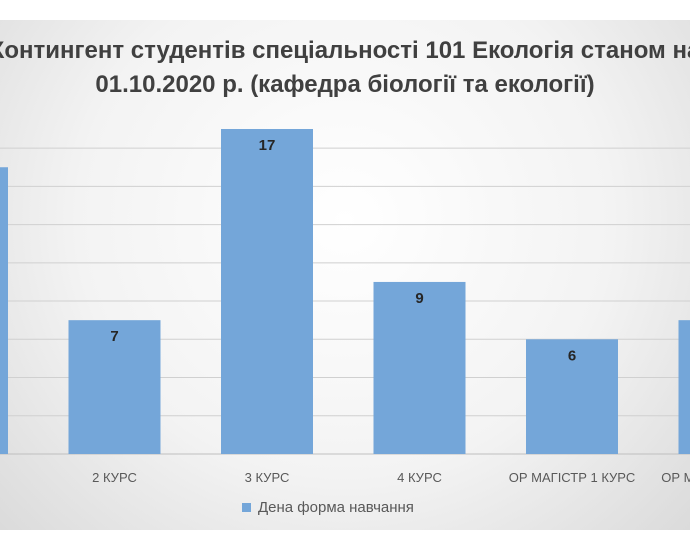 Image resolution: width=690 pixels, height=550 pixels. Describe the element at coordinates (114, 477) in the screenshot. I see `x-tick-label-2: 2 КУРС` at that location.